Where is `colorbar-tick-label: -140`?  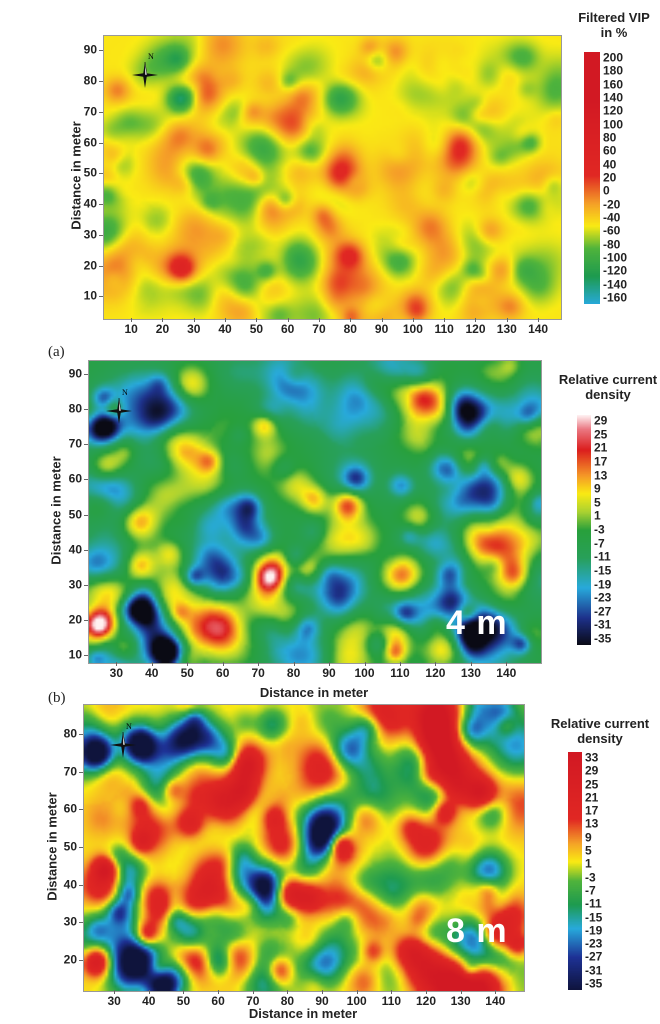
colorbar-tick-label: -140 is located at coordinates (615, 284).